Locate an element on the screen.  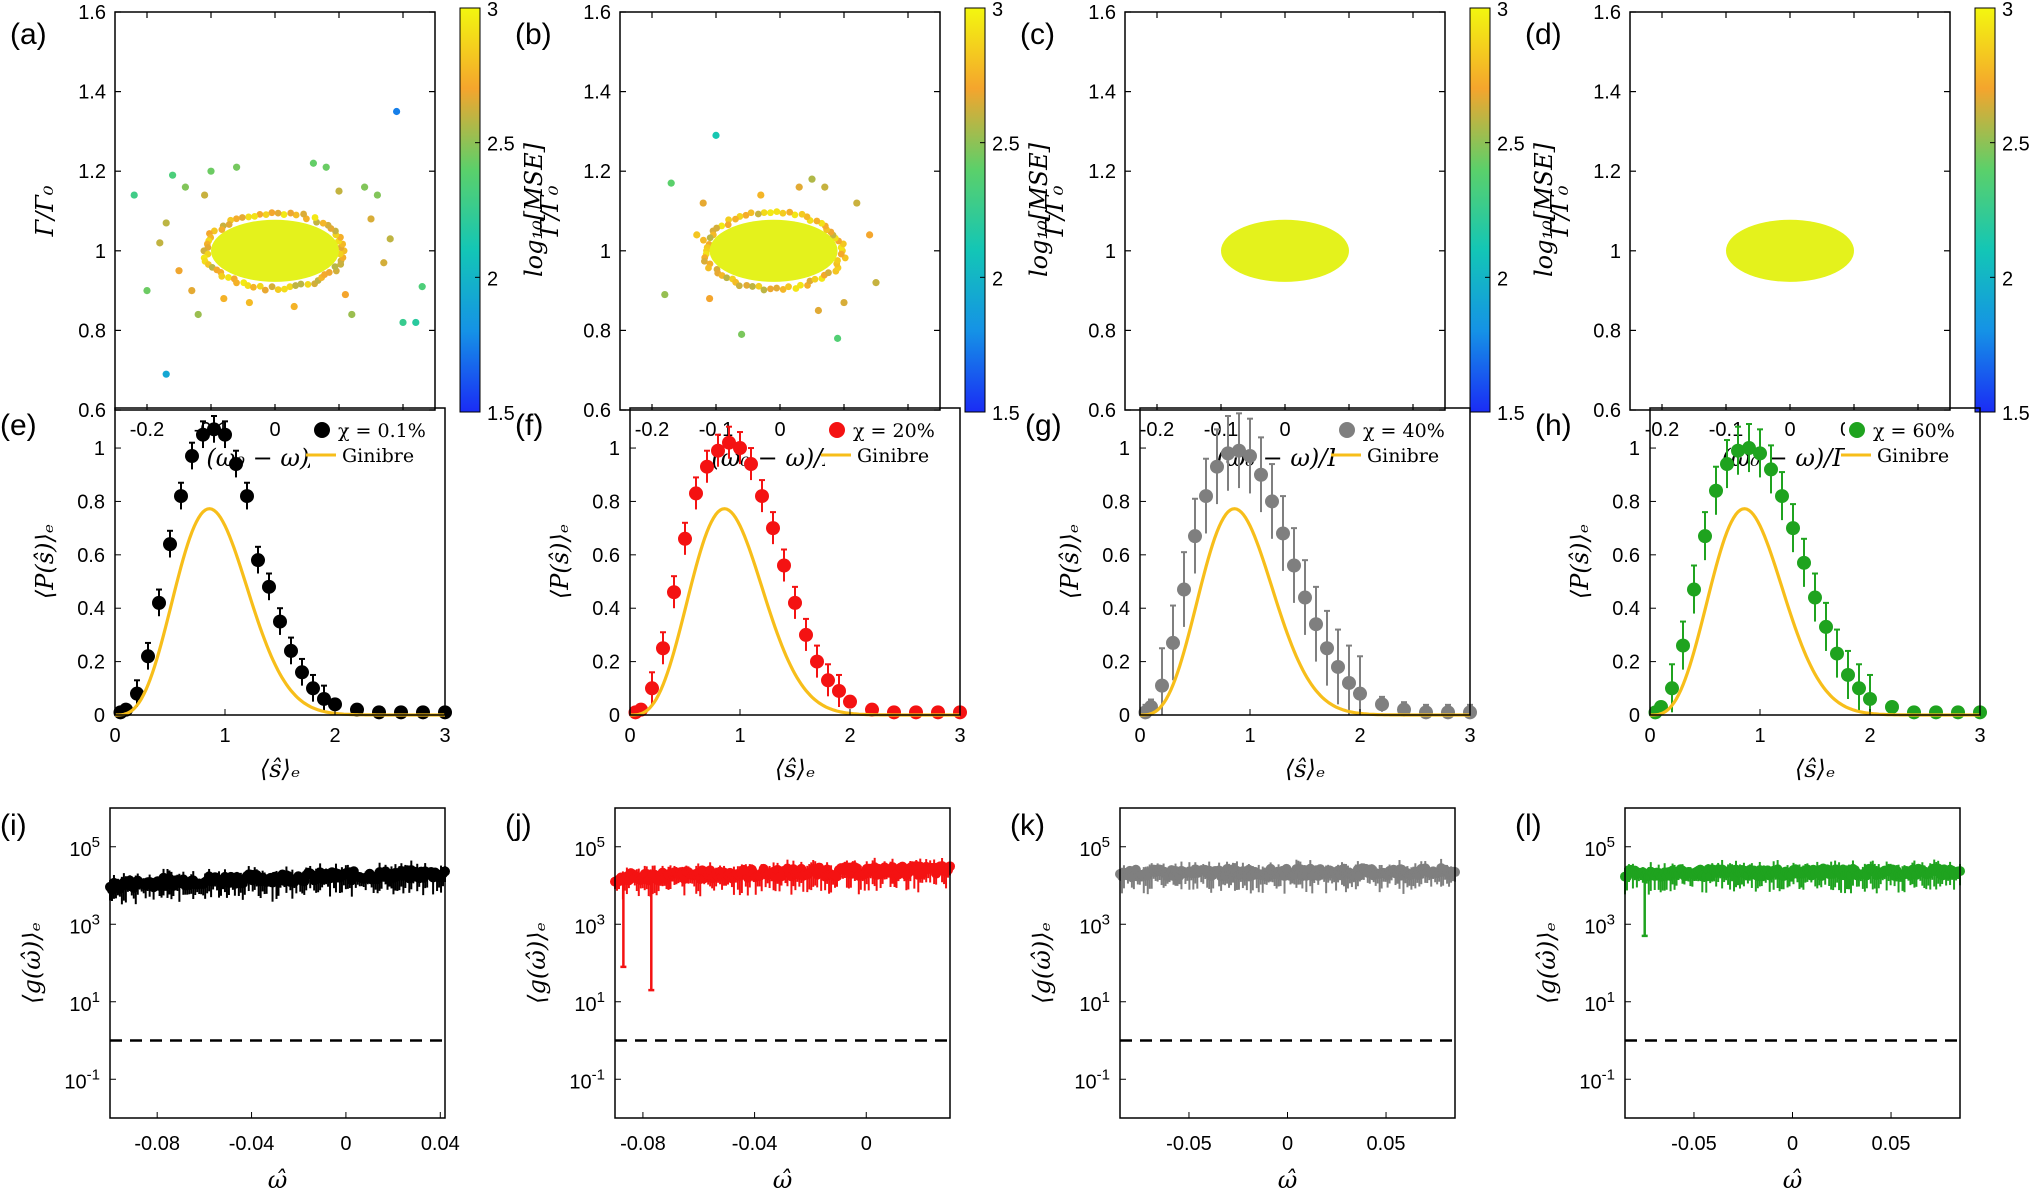
x-tick-label: 3 is located at coordinates (444, 736).